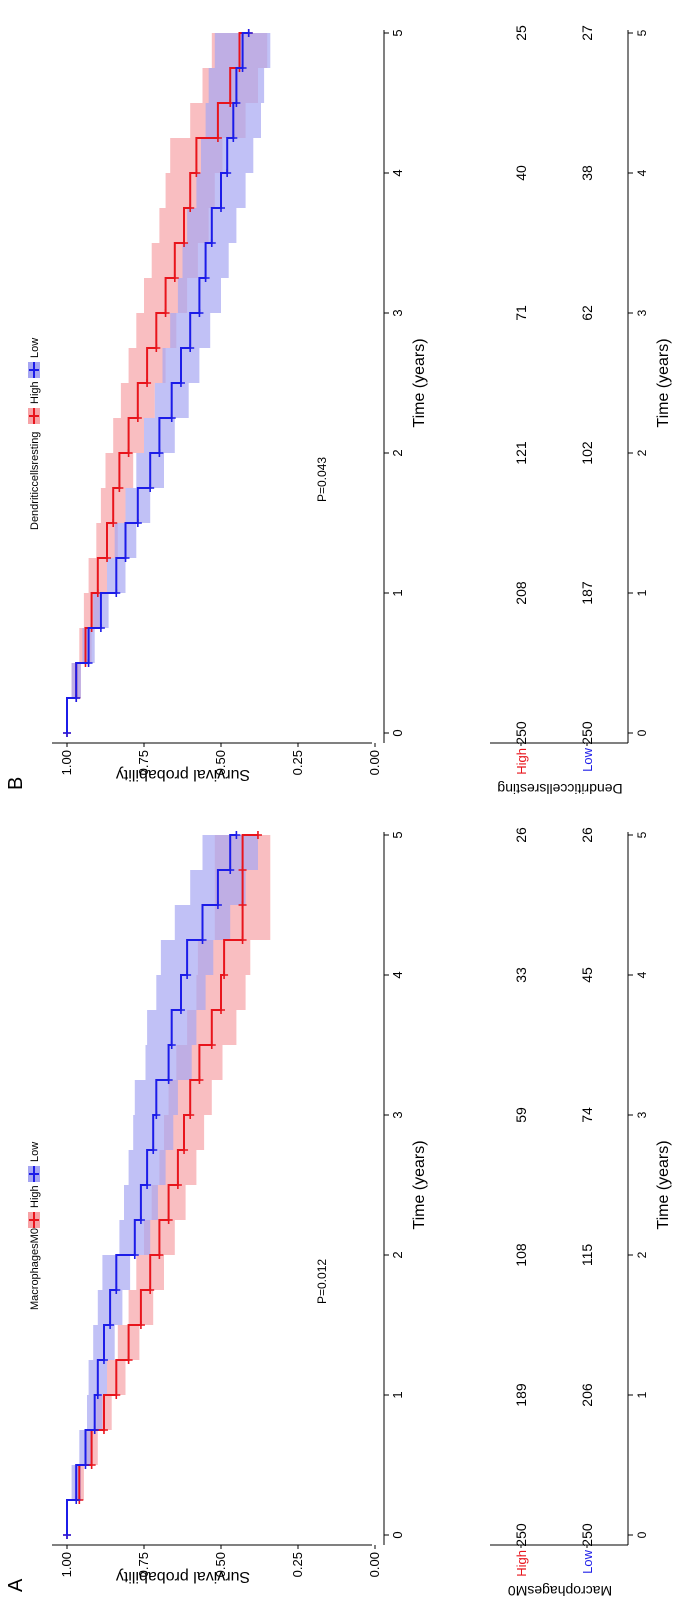 The image size is (681, 1602). Describe the element at coordinates (587, 593) in the screenshot. I see `panel-b-risk-count: 187` at that location.